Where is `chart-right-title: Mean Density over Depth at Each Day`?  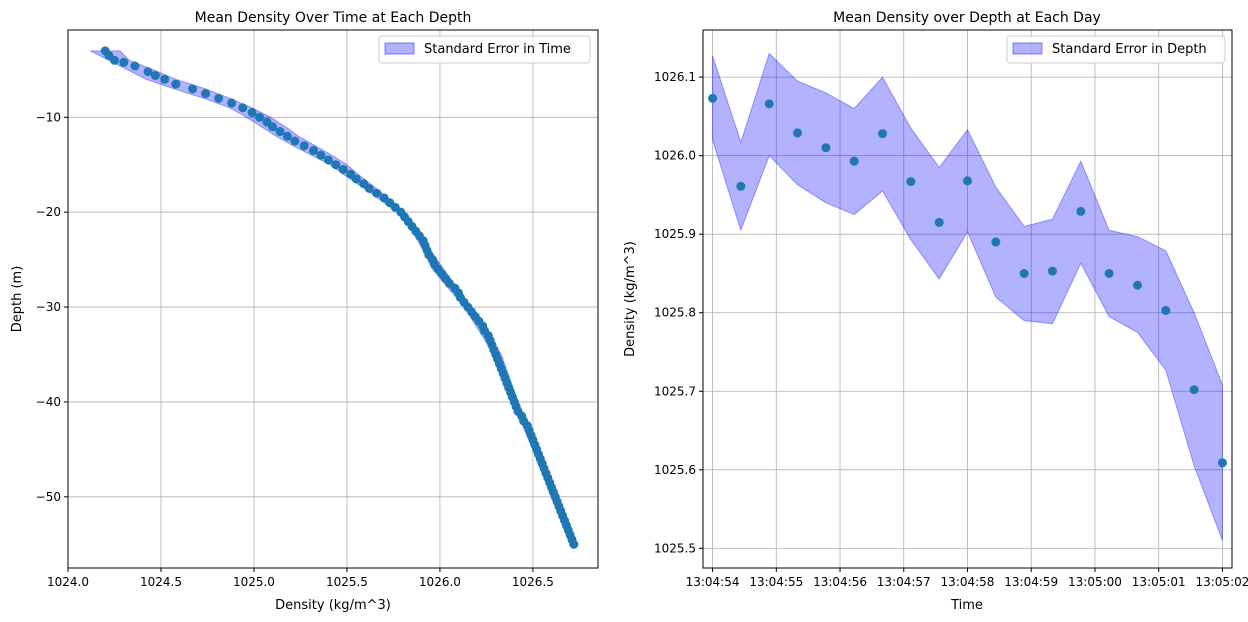
chart-right-title: Mean Density over Depth at Each Day is located at coordinates (967, 18).